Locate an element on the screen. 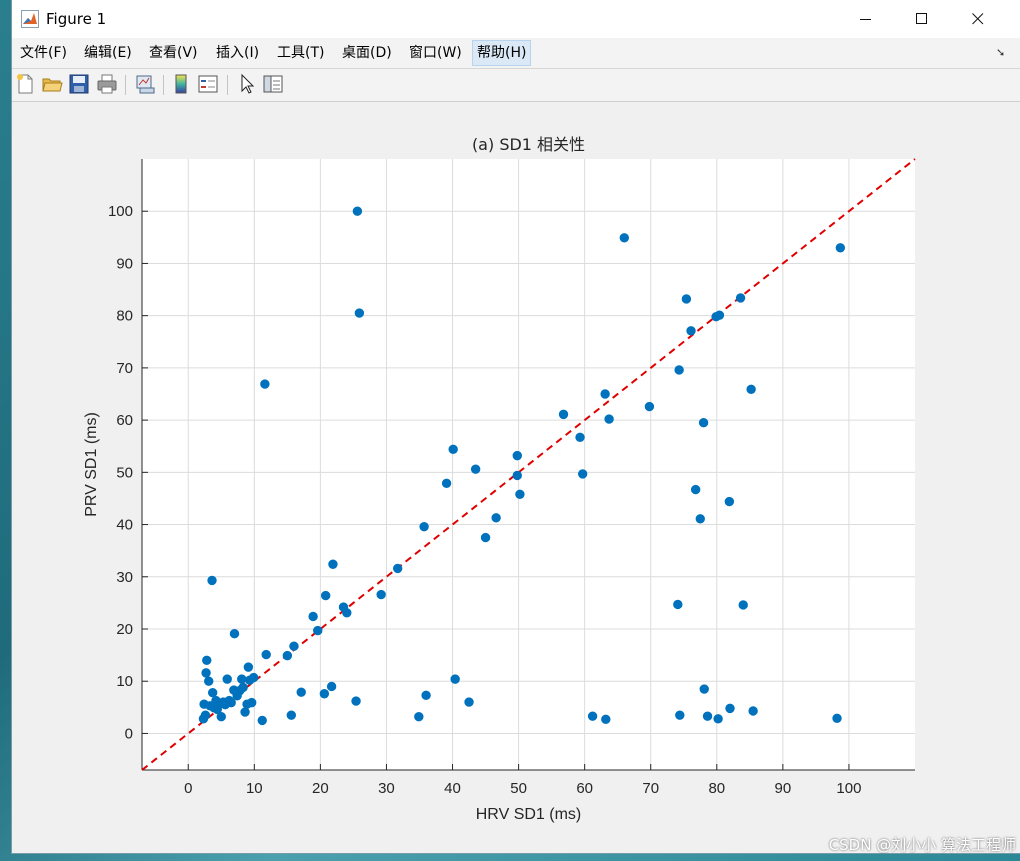 Image resolution: width=1020 pixels, height=861 pixels. menu-help: 帮助(H) is located at coordinates (502, 53).